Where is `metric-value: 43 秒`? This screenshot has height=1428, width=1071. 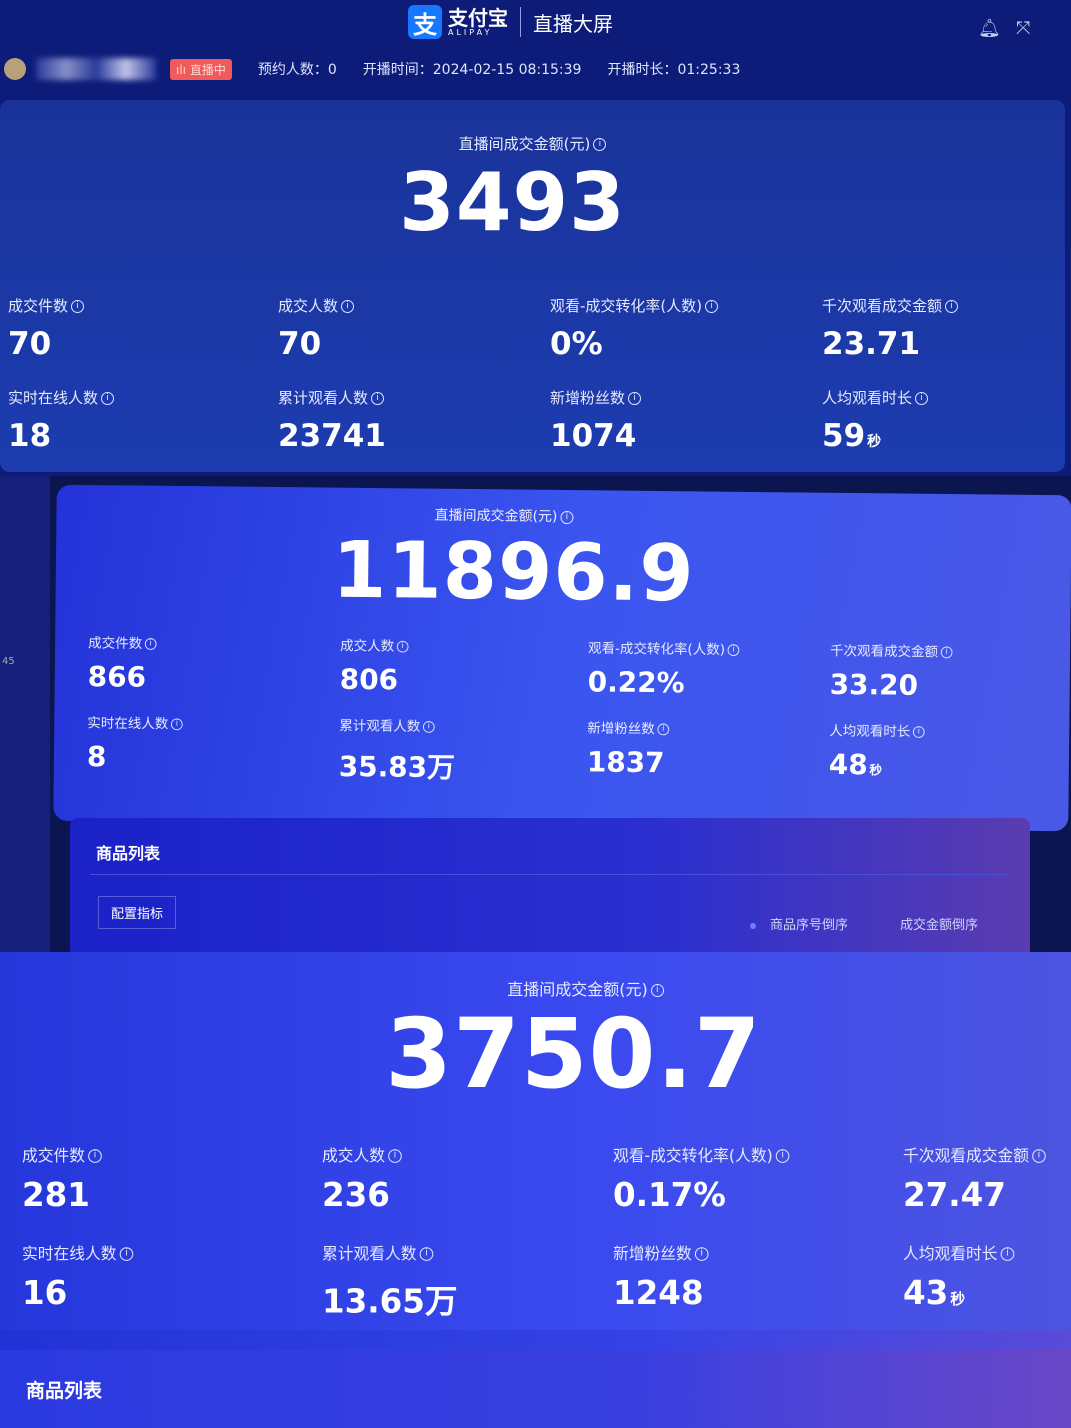
metric-value: 43 秒 is located at coordinates (934, 1293).